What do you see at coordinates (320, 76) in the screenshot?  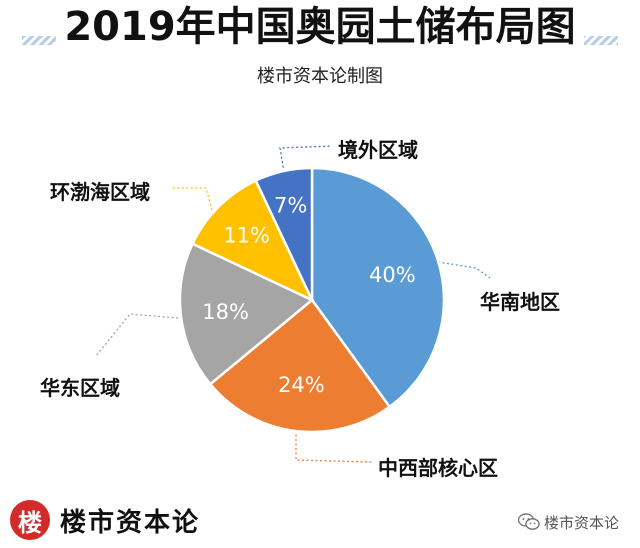 I see `chart-subtitle: 楼市资本论制图` at bounding box center [320, 76].